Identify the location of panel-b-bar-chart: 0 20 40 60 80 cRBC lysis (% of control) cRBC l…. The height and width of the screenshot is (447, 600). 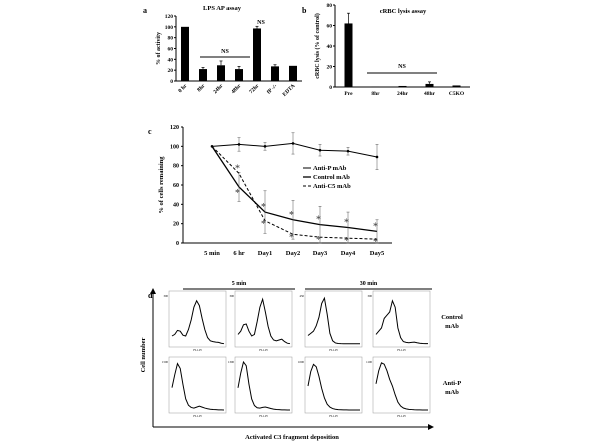
(392, 50).